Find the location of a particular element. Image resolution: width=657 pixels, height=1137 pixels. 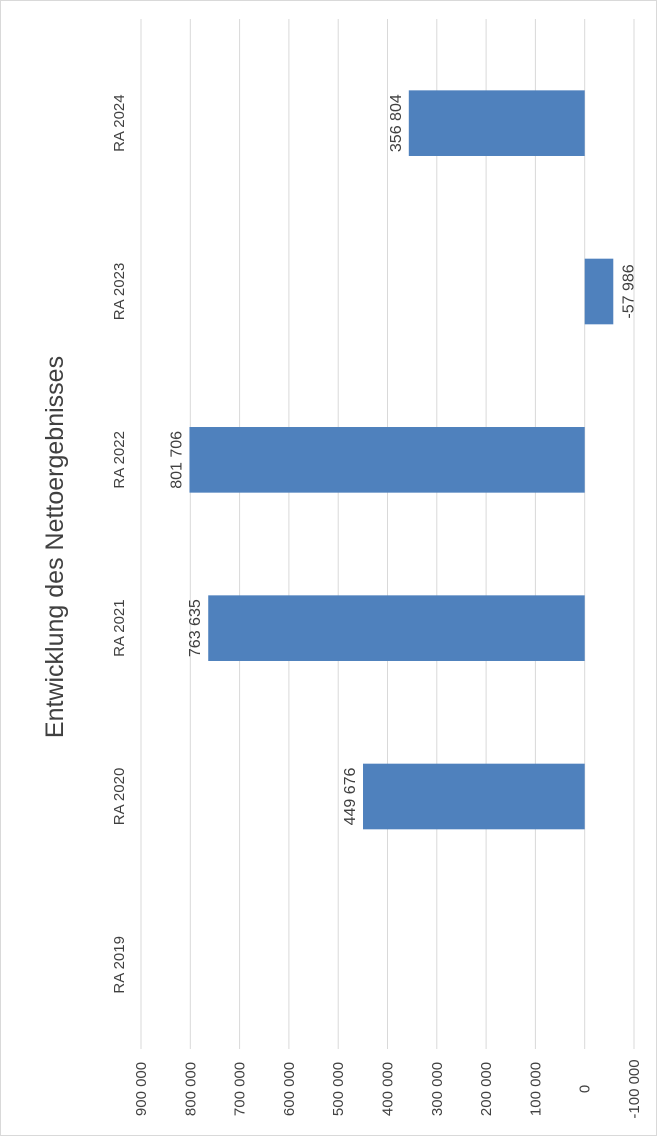

category-label: RA 2019 is located at coordinates (119, 965).